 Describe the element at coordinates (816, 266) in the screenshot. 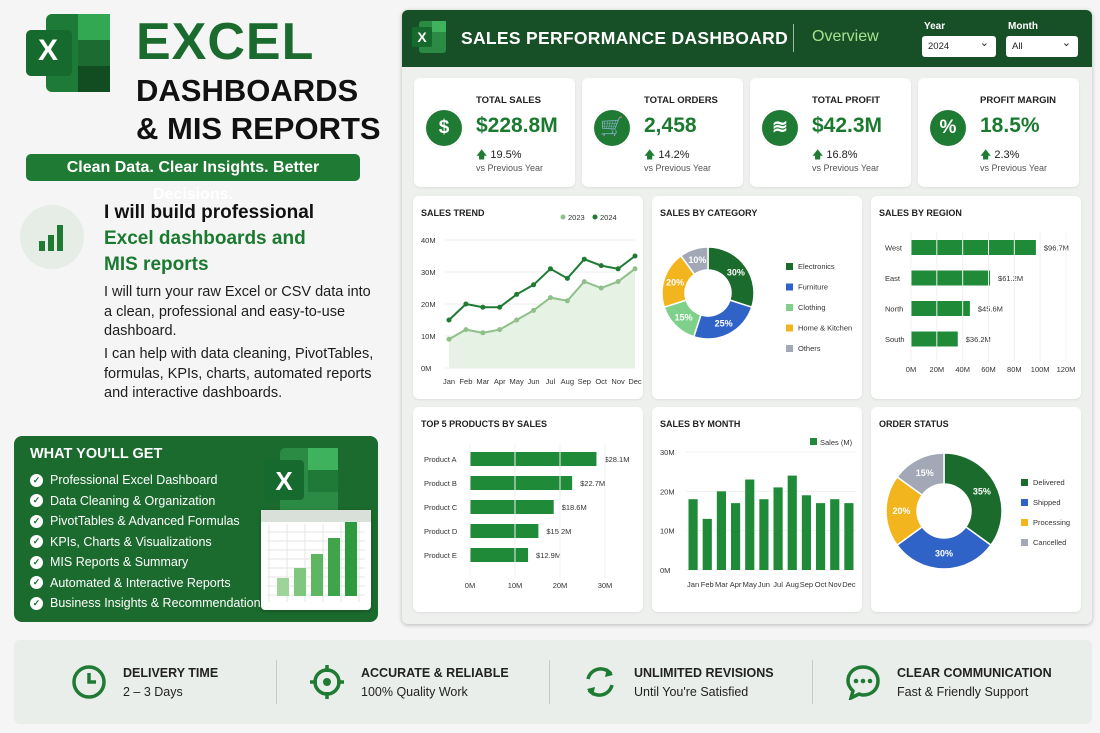

I see `legend-label: Electronics` at that location.